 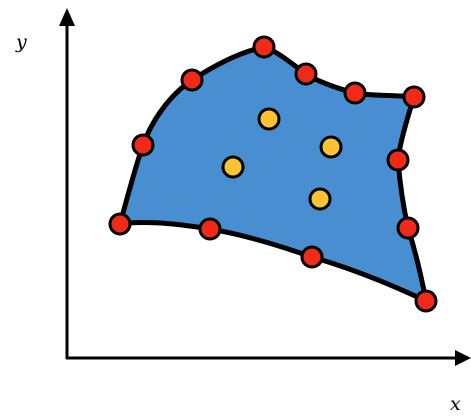 I want to click on x-axis-arrowhead, so click(x=463, y=358).